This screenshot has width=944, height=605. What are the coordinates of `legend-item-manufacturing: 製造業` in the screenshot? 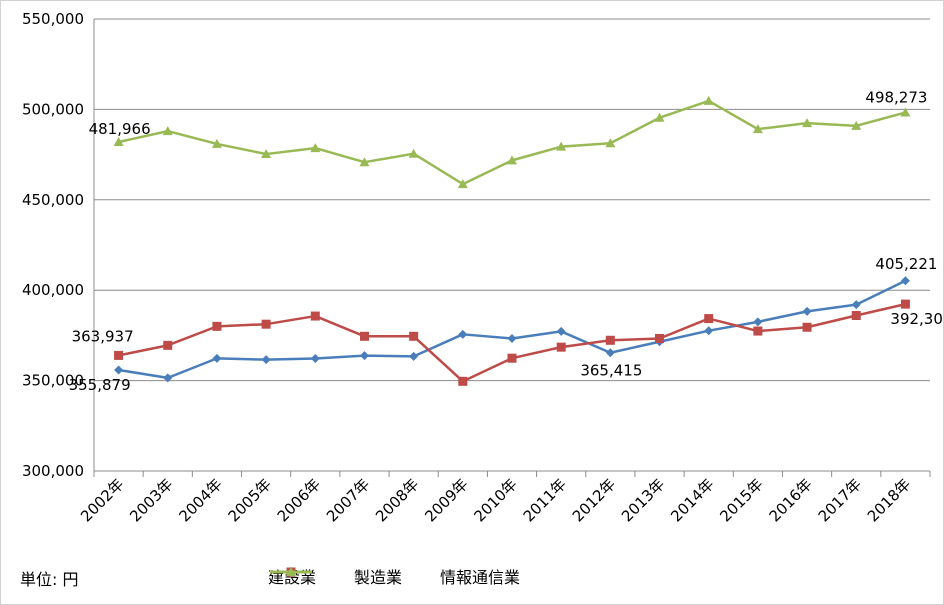 It's located at (336, 576).